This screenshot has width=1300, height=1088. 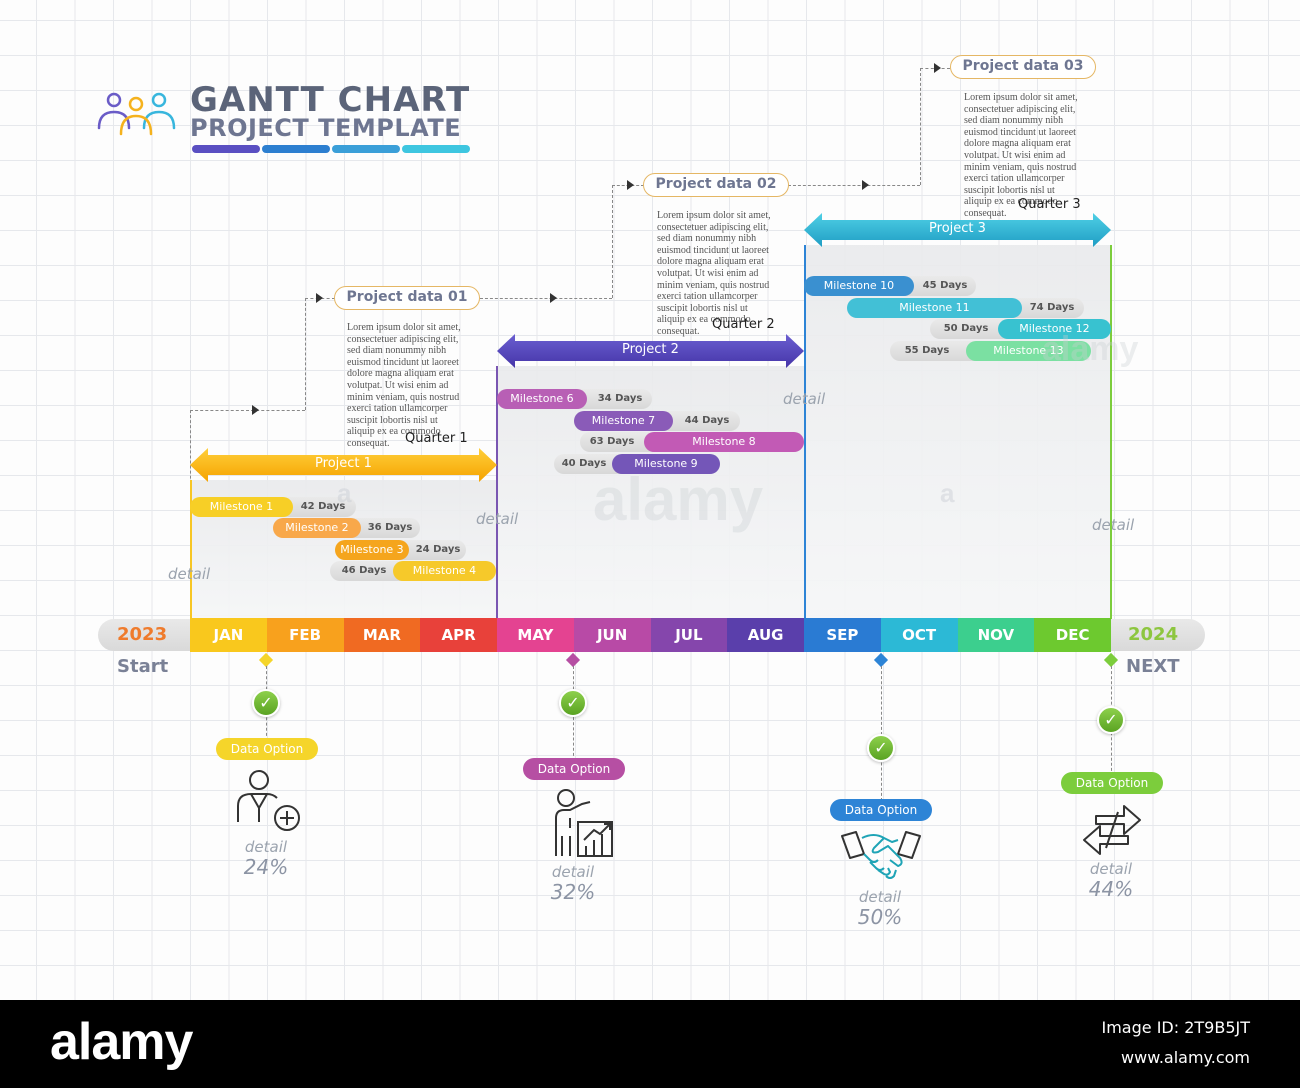 What do you see at coordinates (1049, 204) in the screenshot?
I see `quarter-label: Quarter 3` at bounding box center [1049, 204].